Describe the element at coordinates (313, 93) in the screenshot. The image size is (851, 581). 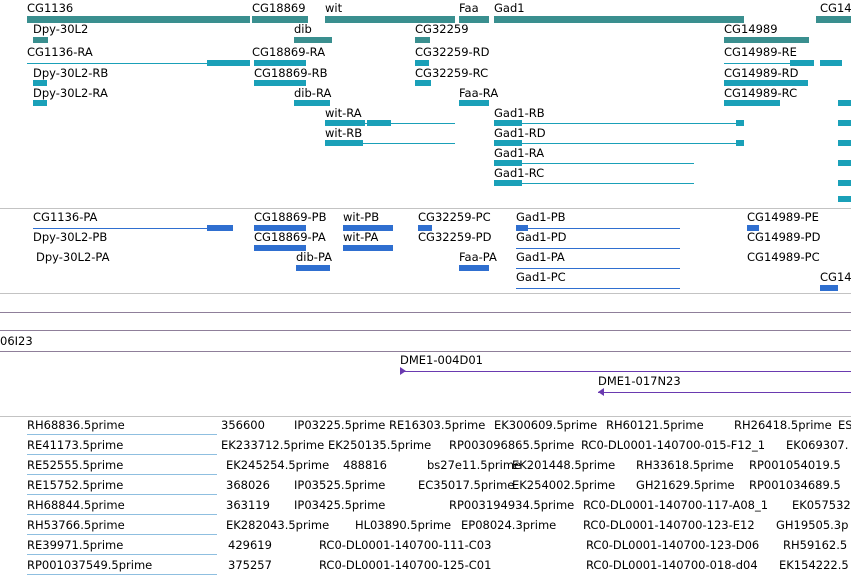
I see `transcript-label: dib-RA` at that location.